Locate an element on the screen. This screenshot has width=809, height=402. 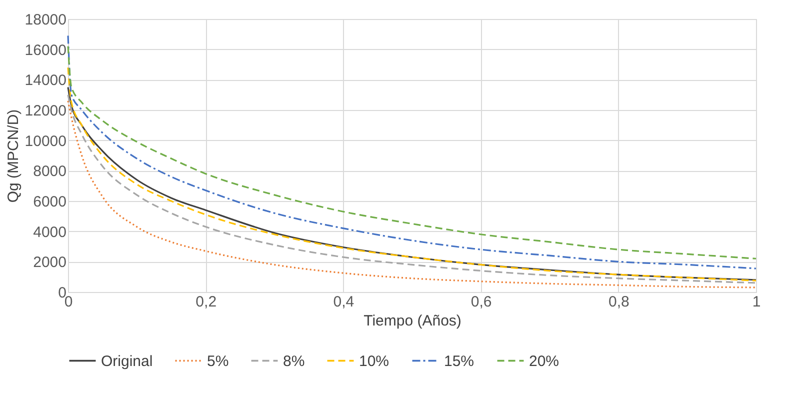
y-tick-label: 10000 is located at coordinates (45, 141).